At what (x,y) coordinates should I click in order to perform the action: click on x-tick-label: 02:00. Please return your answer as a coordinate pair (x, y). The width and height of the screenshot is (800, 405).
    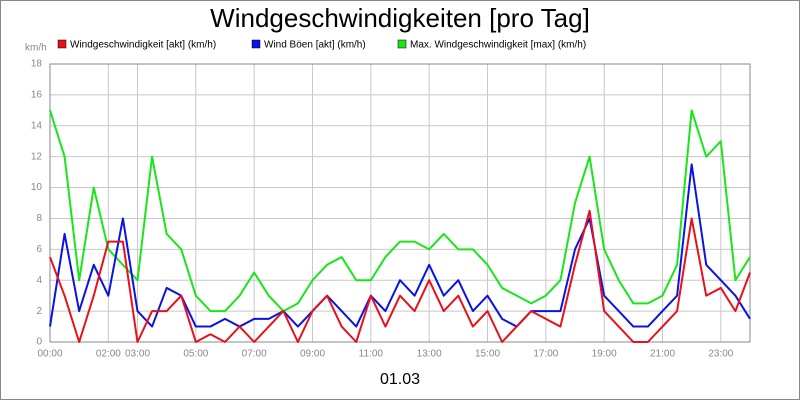
    Looking at the image, I should click on (108, 354).